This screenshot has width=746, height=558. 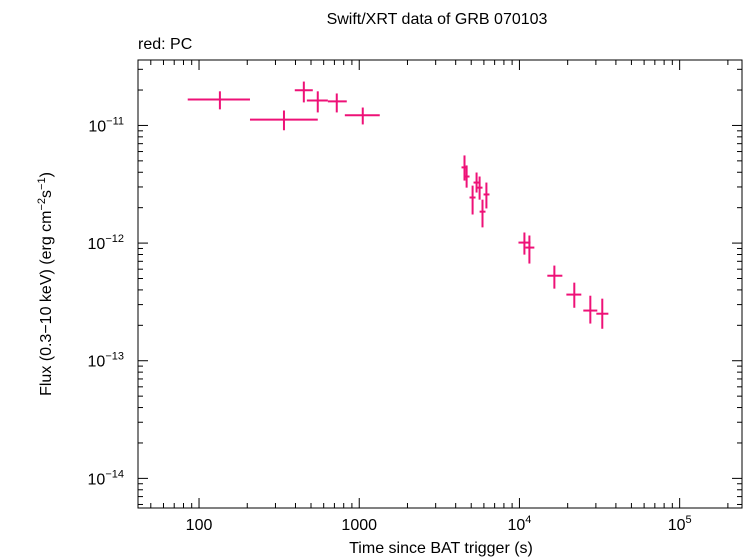 What do you see at coordinates (46, 303) in the screenshot?
I see `y-axis-label-part: Flux (0.3−10 keV) (erg cm` at bounding box center [46, 303].